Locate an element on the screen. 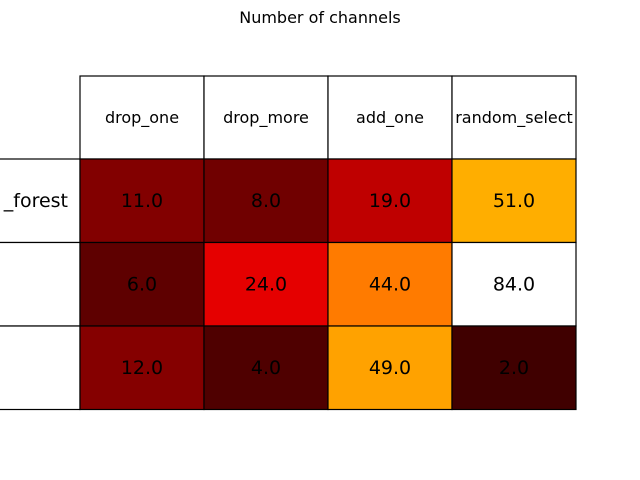  cell-value-label: 51.0 is located at coordinates (514, 201).